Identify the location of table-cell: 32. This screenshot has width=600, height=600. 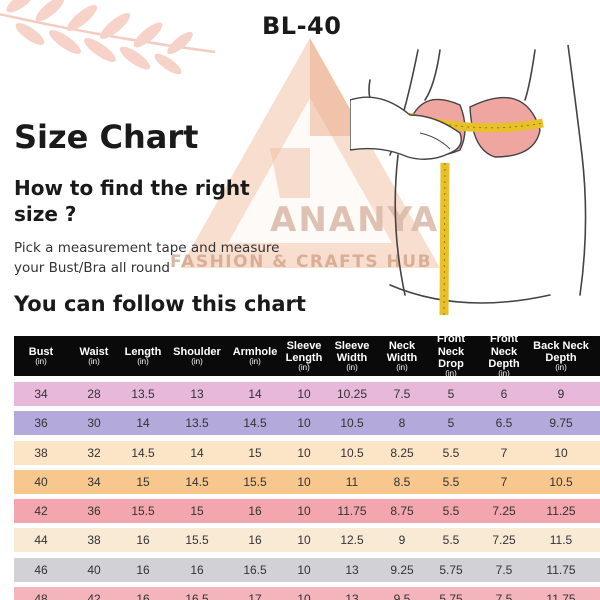
(94, 452).